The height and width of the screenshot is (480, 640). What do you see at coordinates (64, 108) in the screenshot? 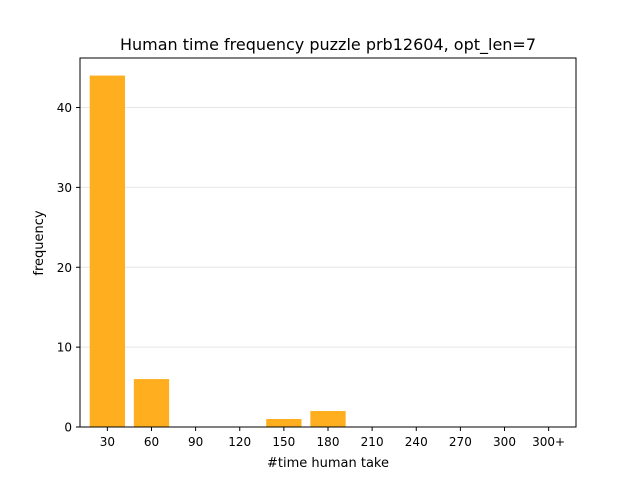
I see `y-tick-label: 40` at bounding box center [64, 108].